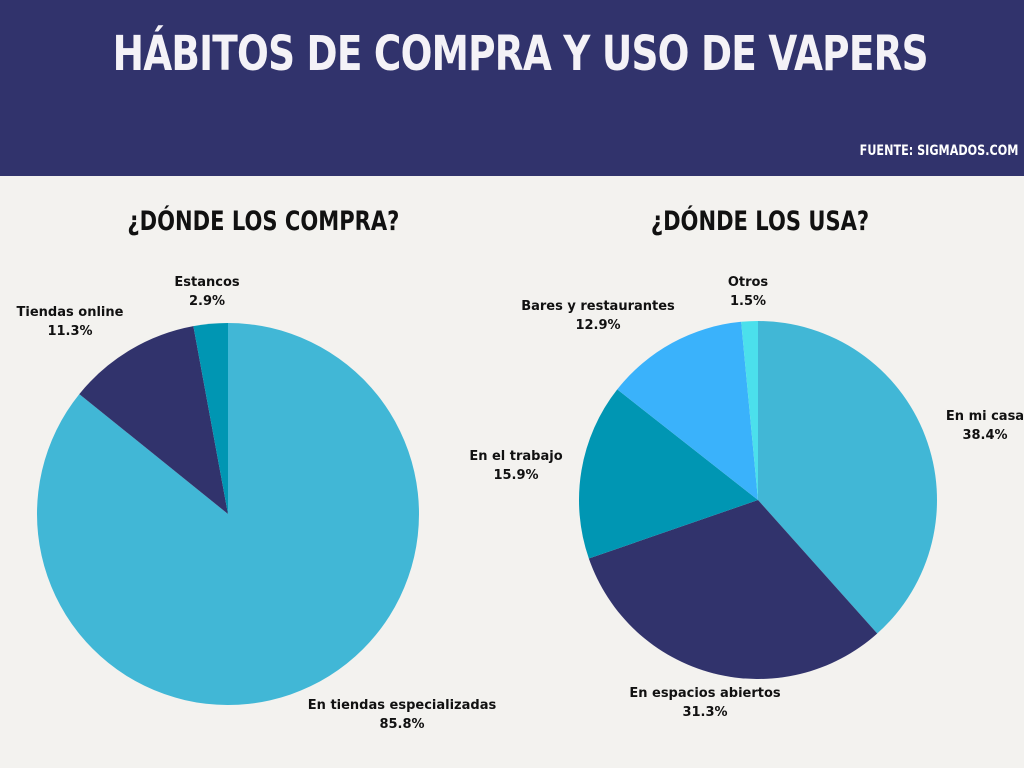 This screenshot has width=1024, height=768. Describe the element at coordinates (598, 306) in the screenshot. I see `slice-label: Bares y restaurantes` at that location.